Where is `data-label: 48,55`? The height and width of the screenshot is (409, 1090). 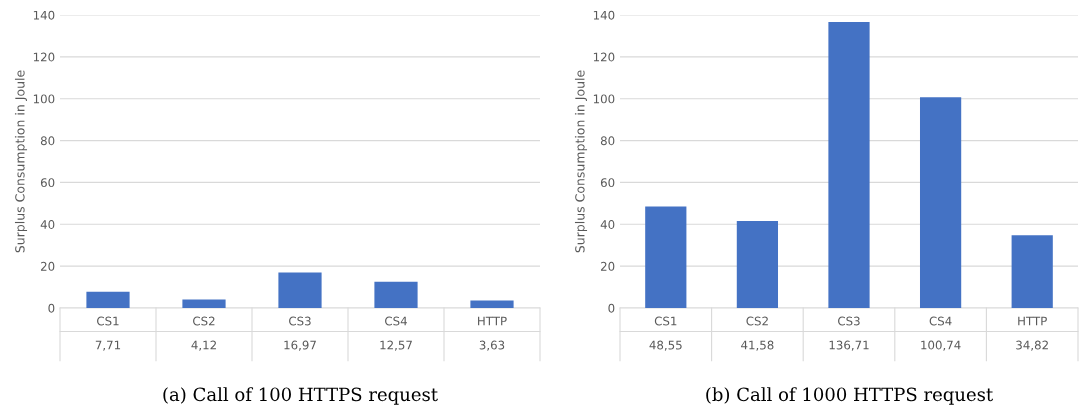 data-label: 48,55 is located at coordinates (665, 345).